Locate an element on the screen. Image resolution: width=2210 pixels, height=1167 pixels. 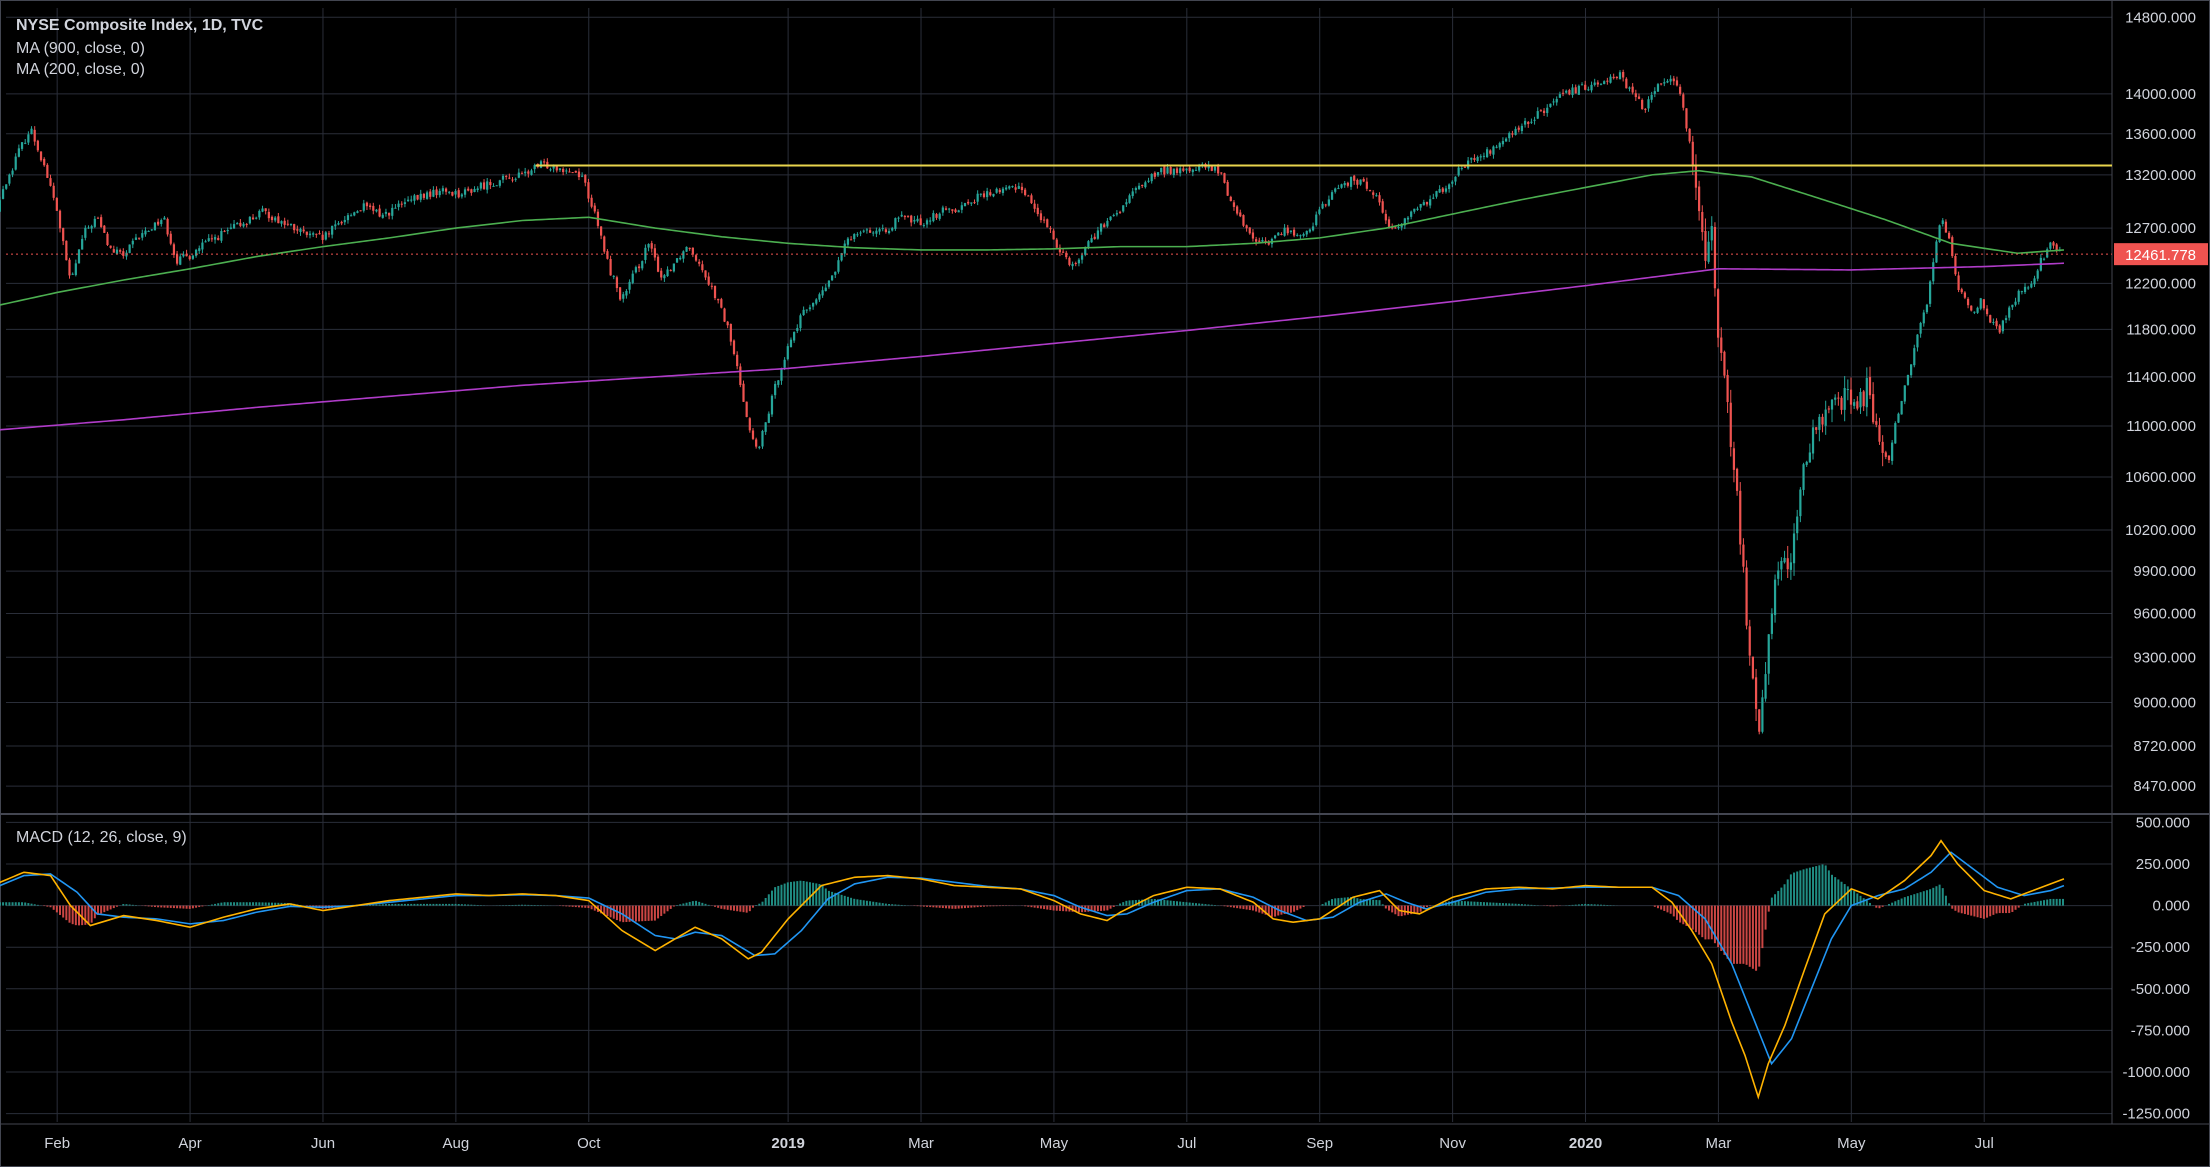
time-tick-label: Feb is located at coordinates (57, 1143).